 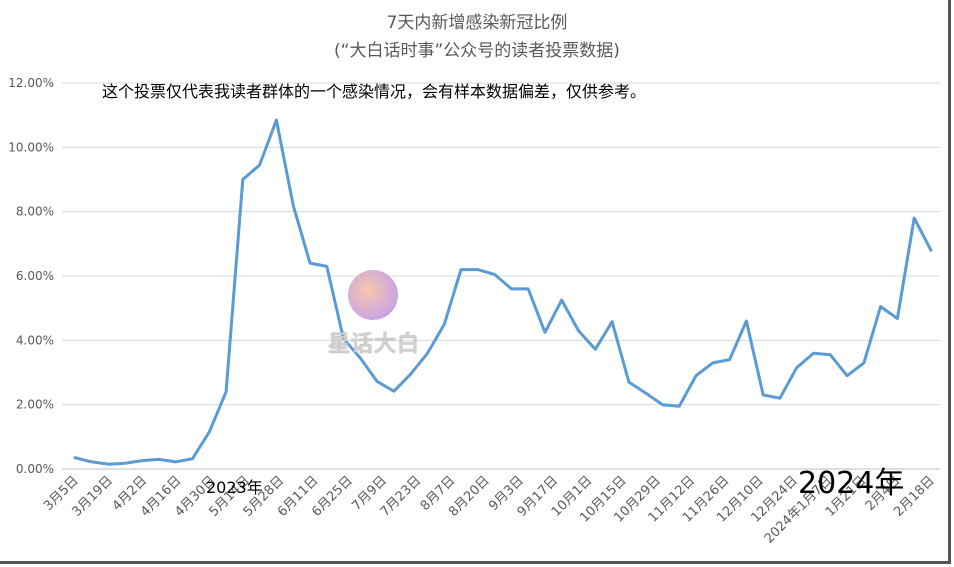 What do you see at coordinates (35, 340) in the screenshot?
I see `y-tick-label: 4.00%` at bounding box center [35, 340].